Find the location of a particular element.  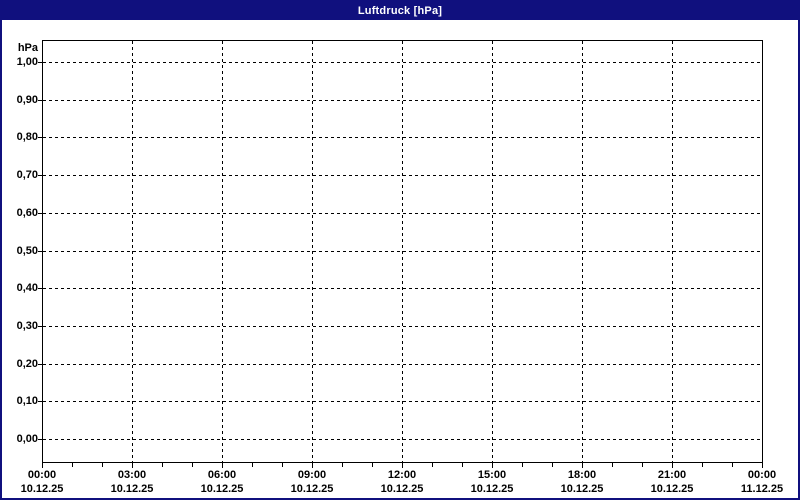

x-tick-time-label: 15:00 is located at coordinates (492, 475).